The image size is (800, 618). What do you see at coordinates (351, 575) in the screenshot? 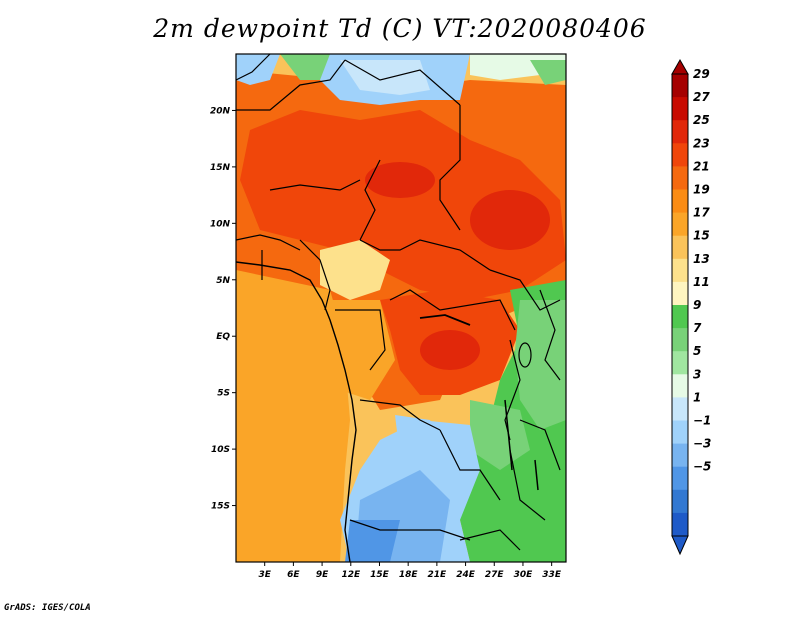
I see `lon-tick-label: 12E` at bounding box center [351, 575].